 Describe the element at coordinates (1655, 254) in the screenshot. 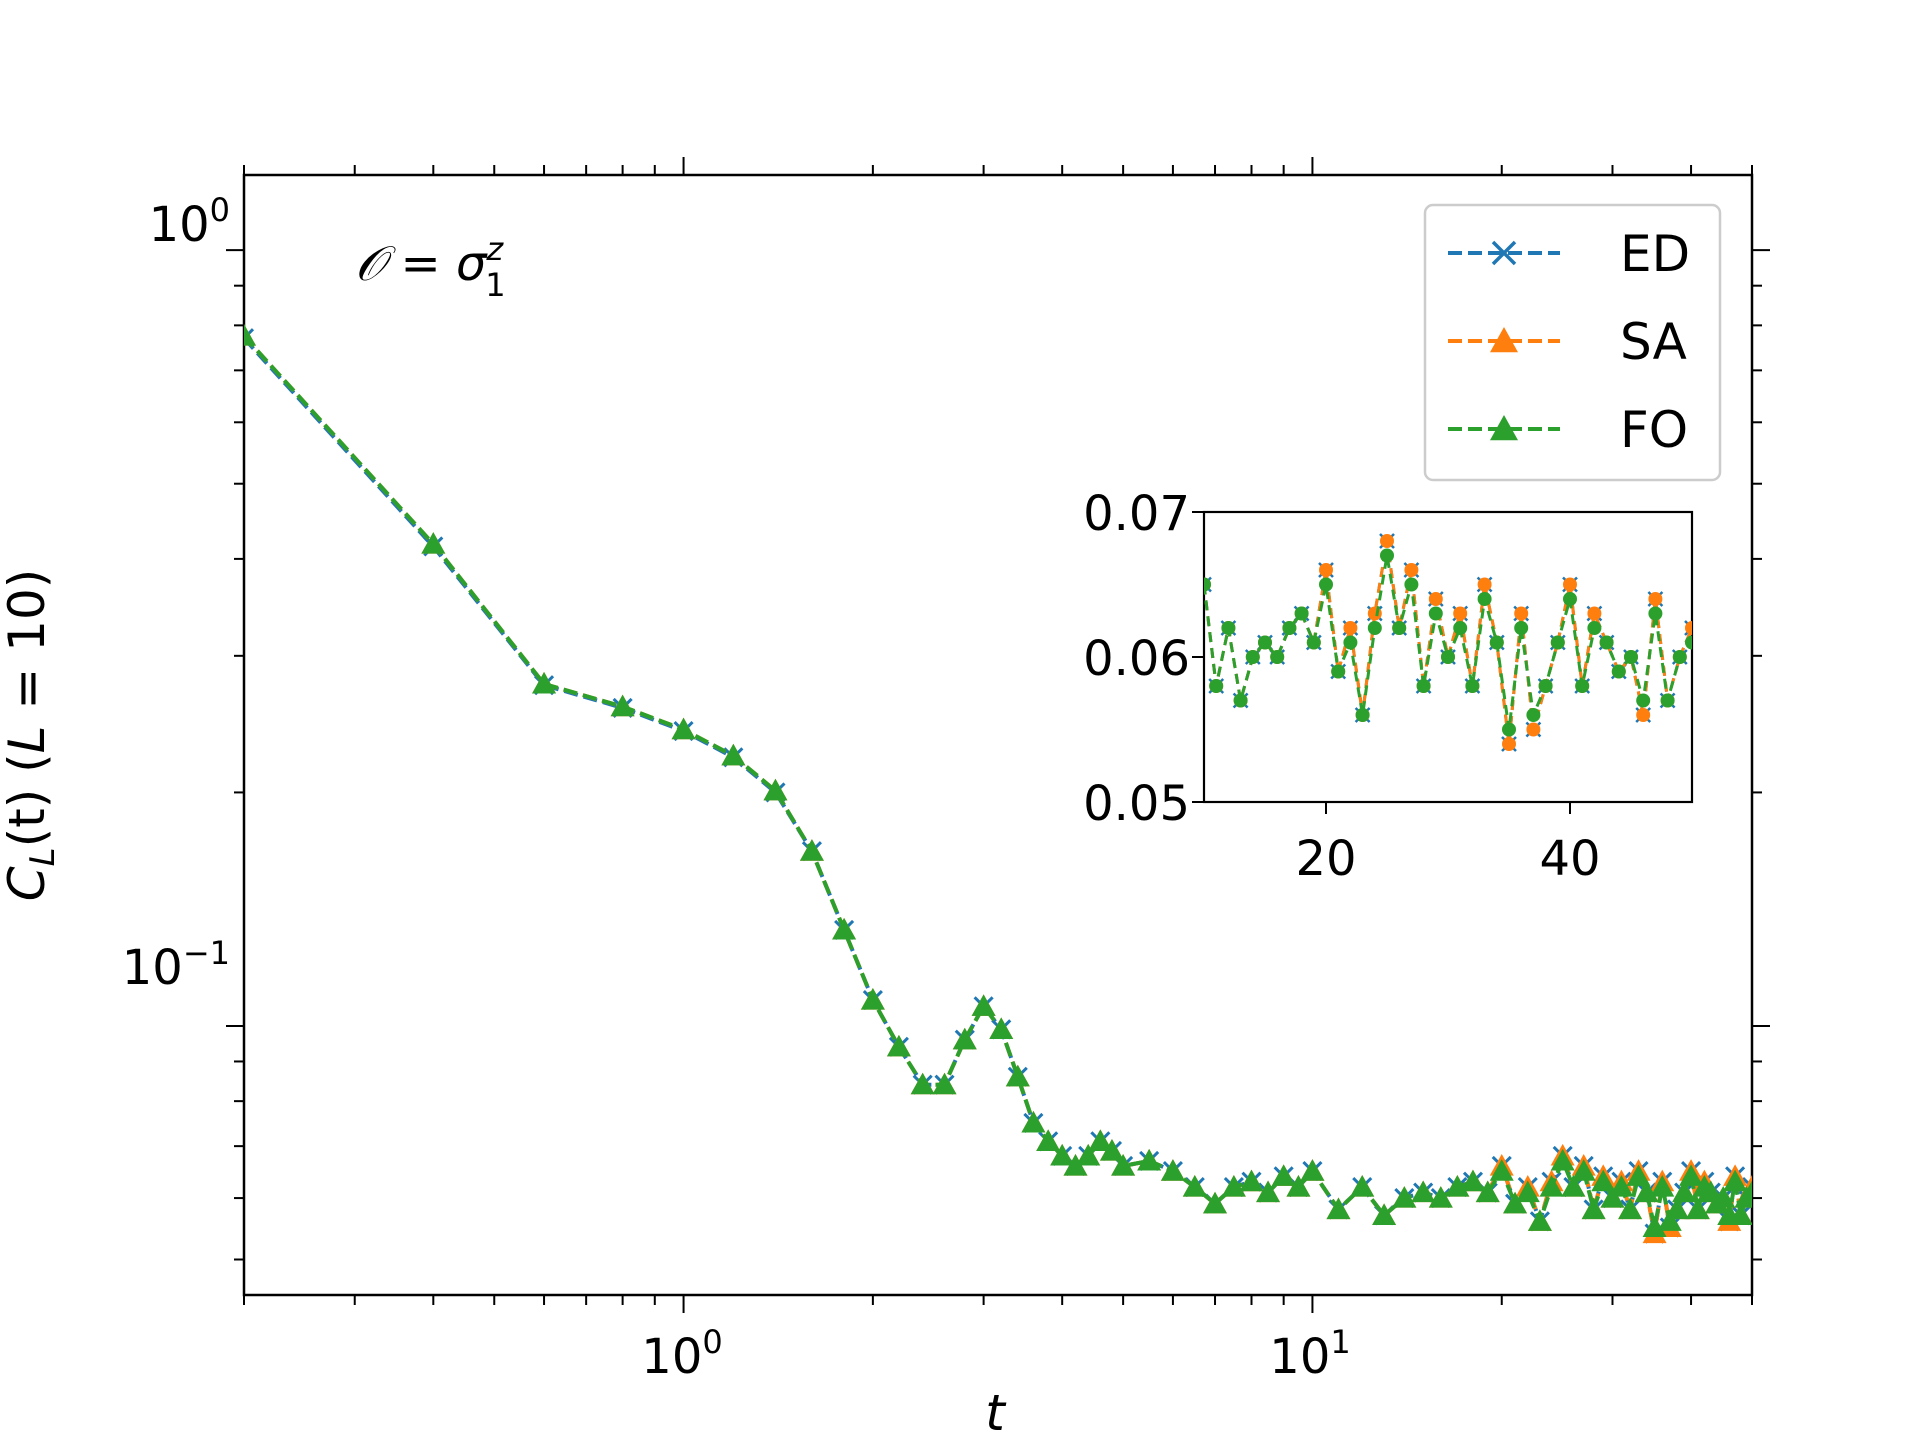

I see `legend-label-ed: ED` at that location.